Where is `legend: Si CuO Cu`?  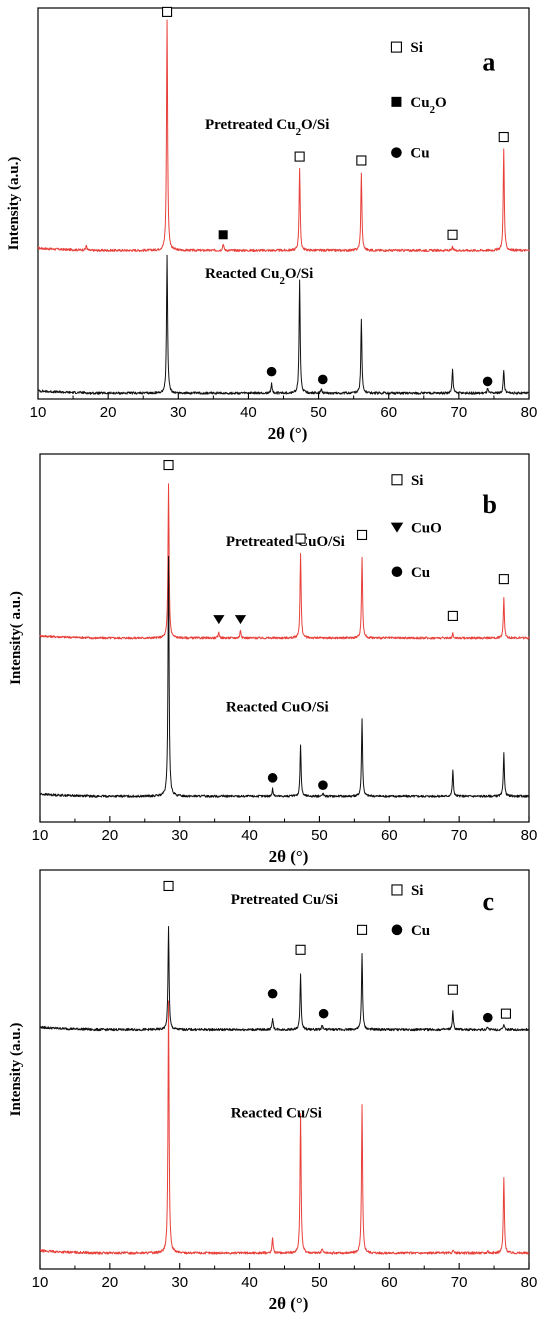
legend: Si CuO Cu is located at coordinates (416, 527).